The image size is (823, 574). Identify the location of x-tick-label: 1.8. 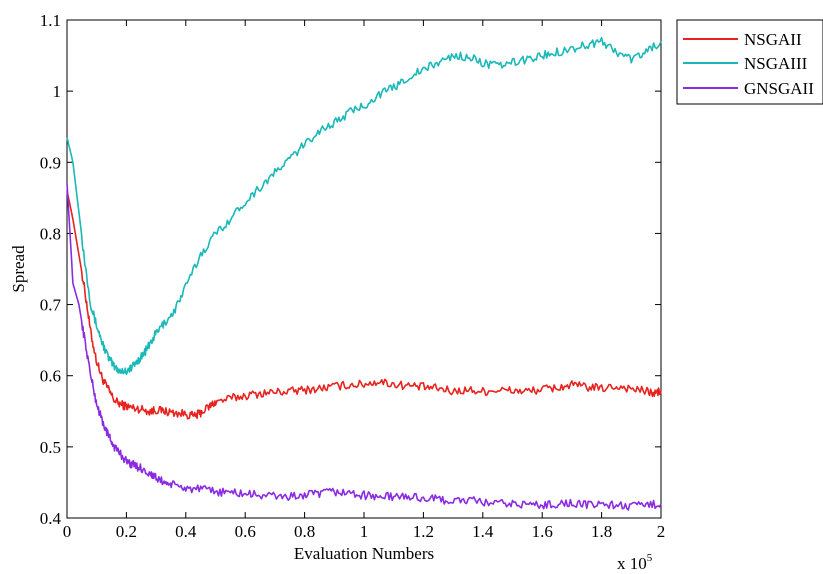
(601, 531).